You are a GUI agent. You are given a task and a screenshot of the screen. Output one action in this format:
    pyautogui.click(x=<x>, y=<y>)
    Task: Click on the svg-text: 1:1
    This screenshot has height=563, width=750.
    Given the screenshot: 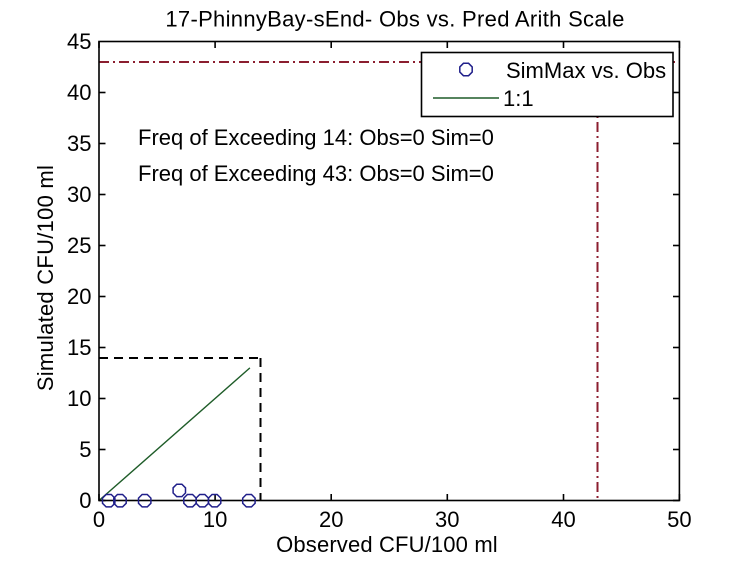 What is the action you would take?
    pyautogui.click(x=518, y=98)
    